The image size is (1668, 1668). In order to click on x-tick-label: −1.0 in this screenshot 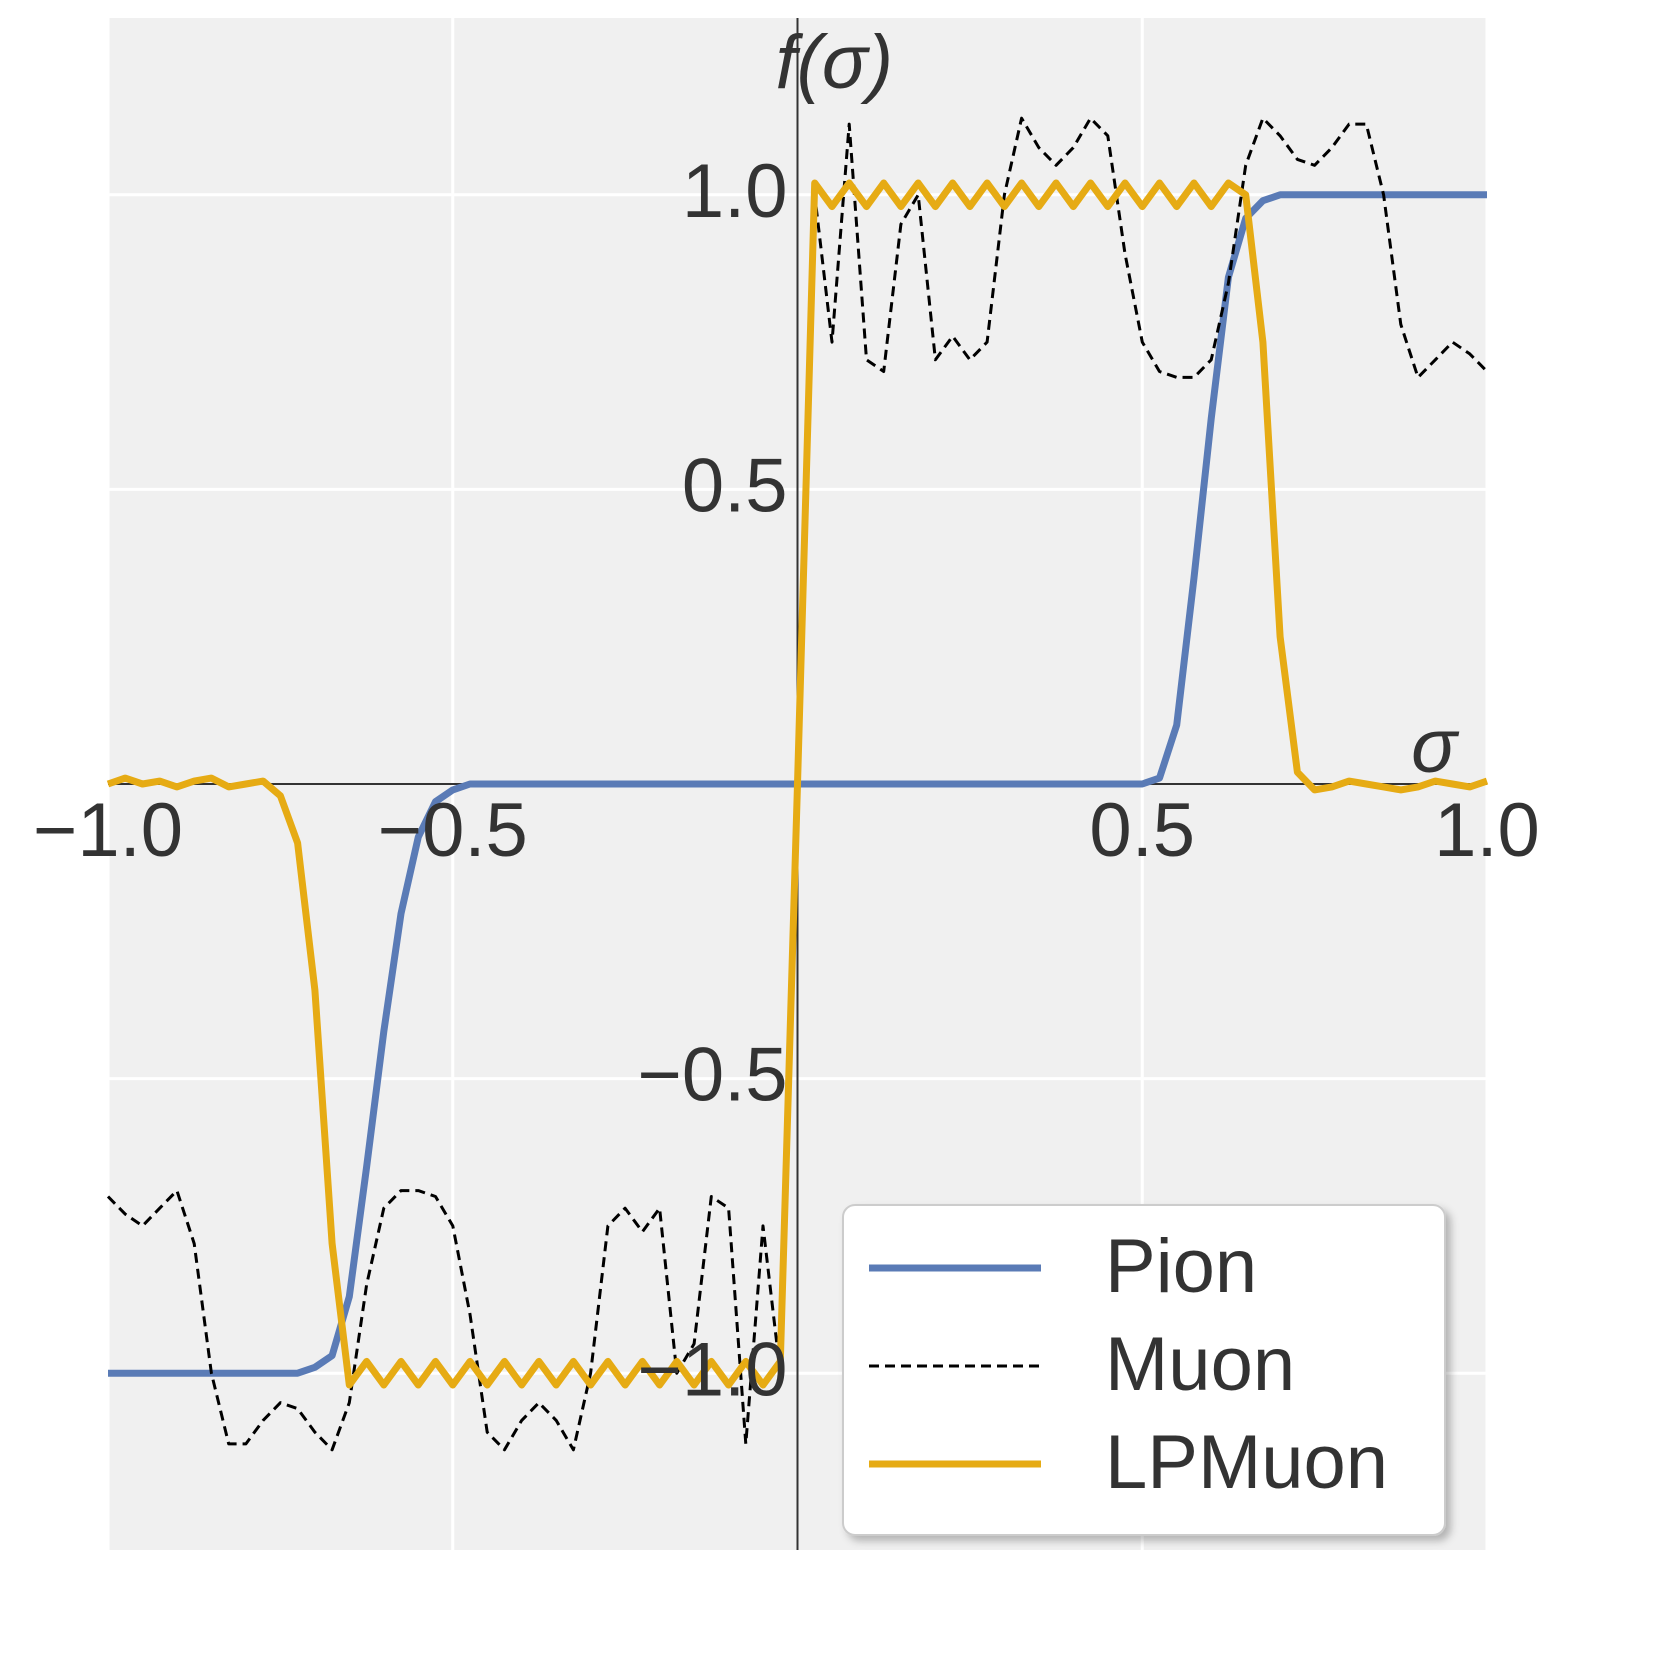, I will do `click(108, 830)`.